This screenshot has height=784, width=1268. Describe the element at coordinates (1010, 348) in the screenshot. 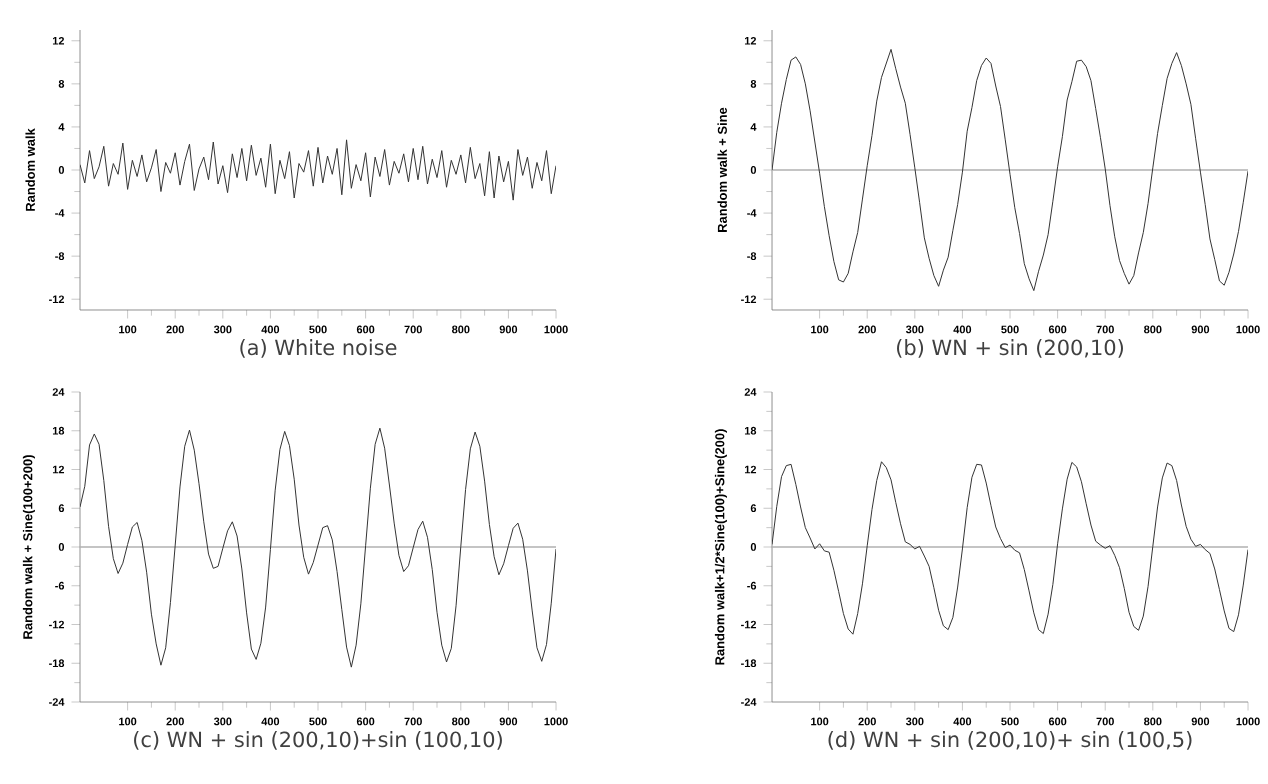

I see `text: (b) WN + sin (200,10)` at that location.